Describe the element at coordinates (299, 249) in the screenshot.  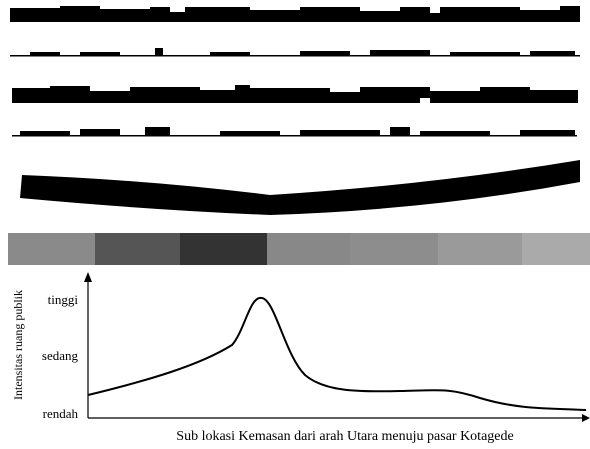
I see `intensity-band` at that location.